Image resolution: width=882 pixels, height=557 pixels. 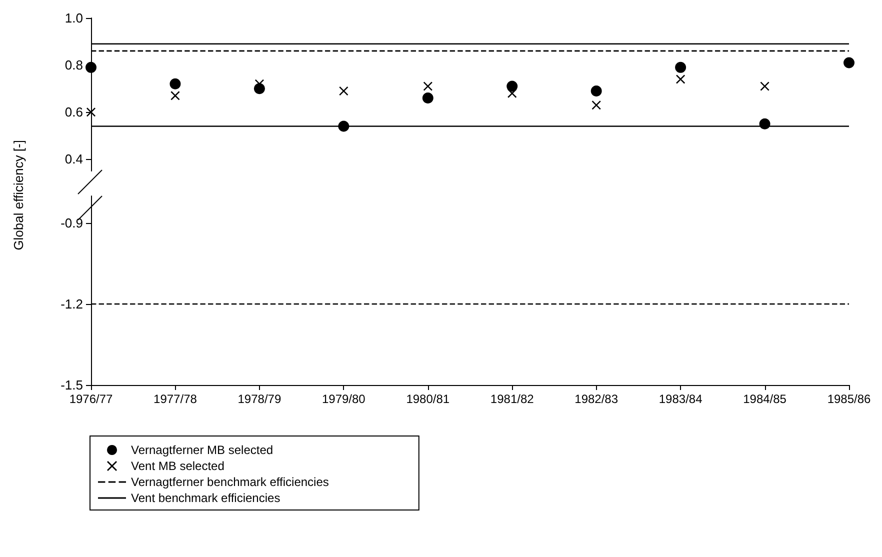 I want to click on x-tick-label: 1983/84, so click(x=680, y=399).